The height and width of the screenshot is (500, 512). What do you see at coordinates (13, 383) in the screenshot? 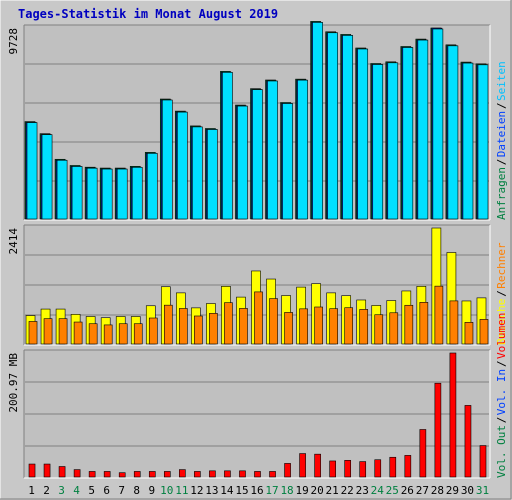
I see `y-max-label-bottom: 200.97 MB` at bounding box center [13, 383].